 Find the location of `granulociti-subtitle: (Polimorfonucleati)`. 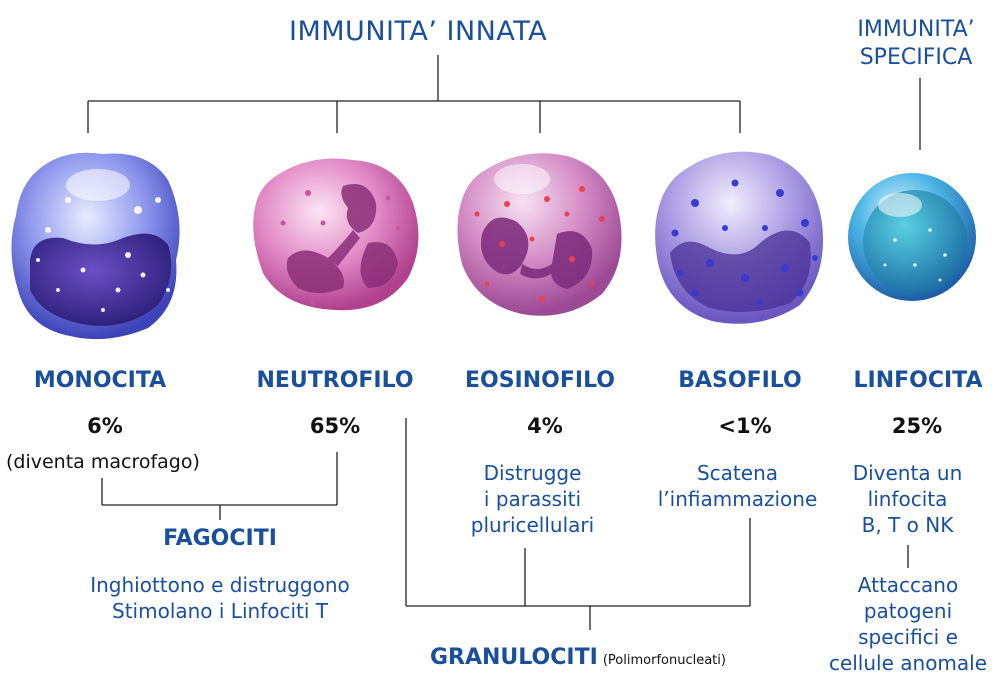

granulociti-subtitle: (Polimorfonucleati) is located at coordinates (664, 660).